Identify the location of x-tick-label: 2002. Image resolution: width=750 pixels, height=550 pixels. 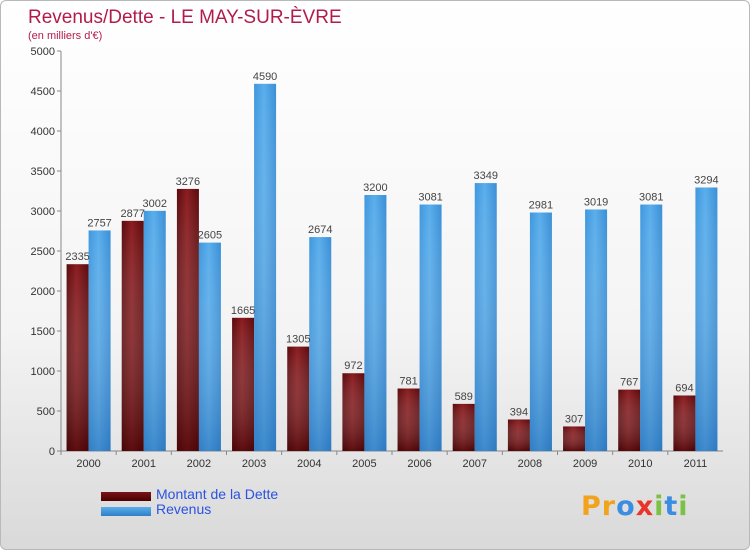
(199, 464).